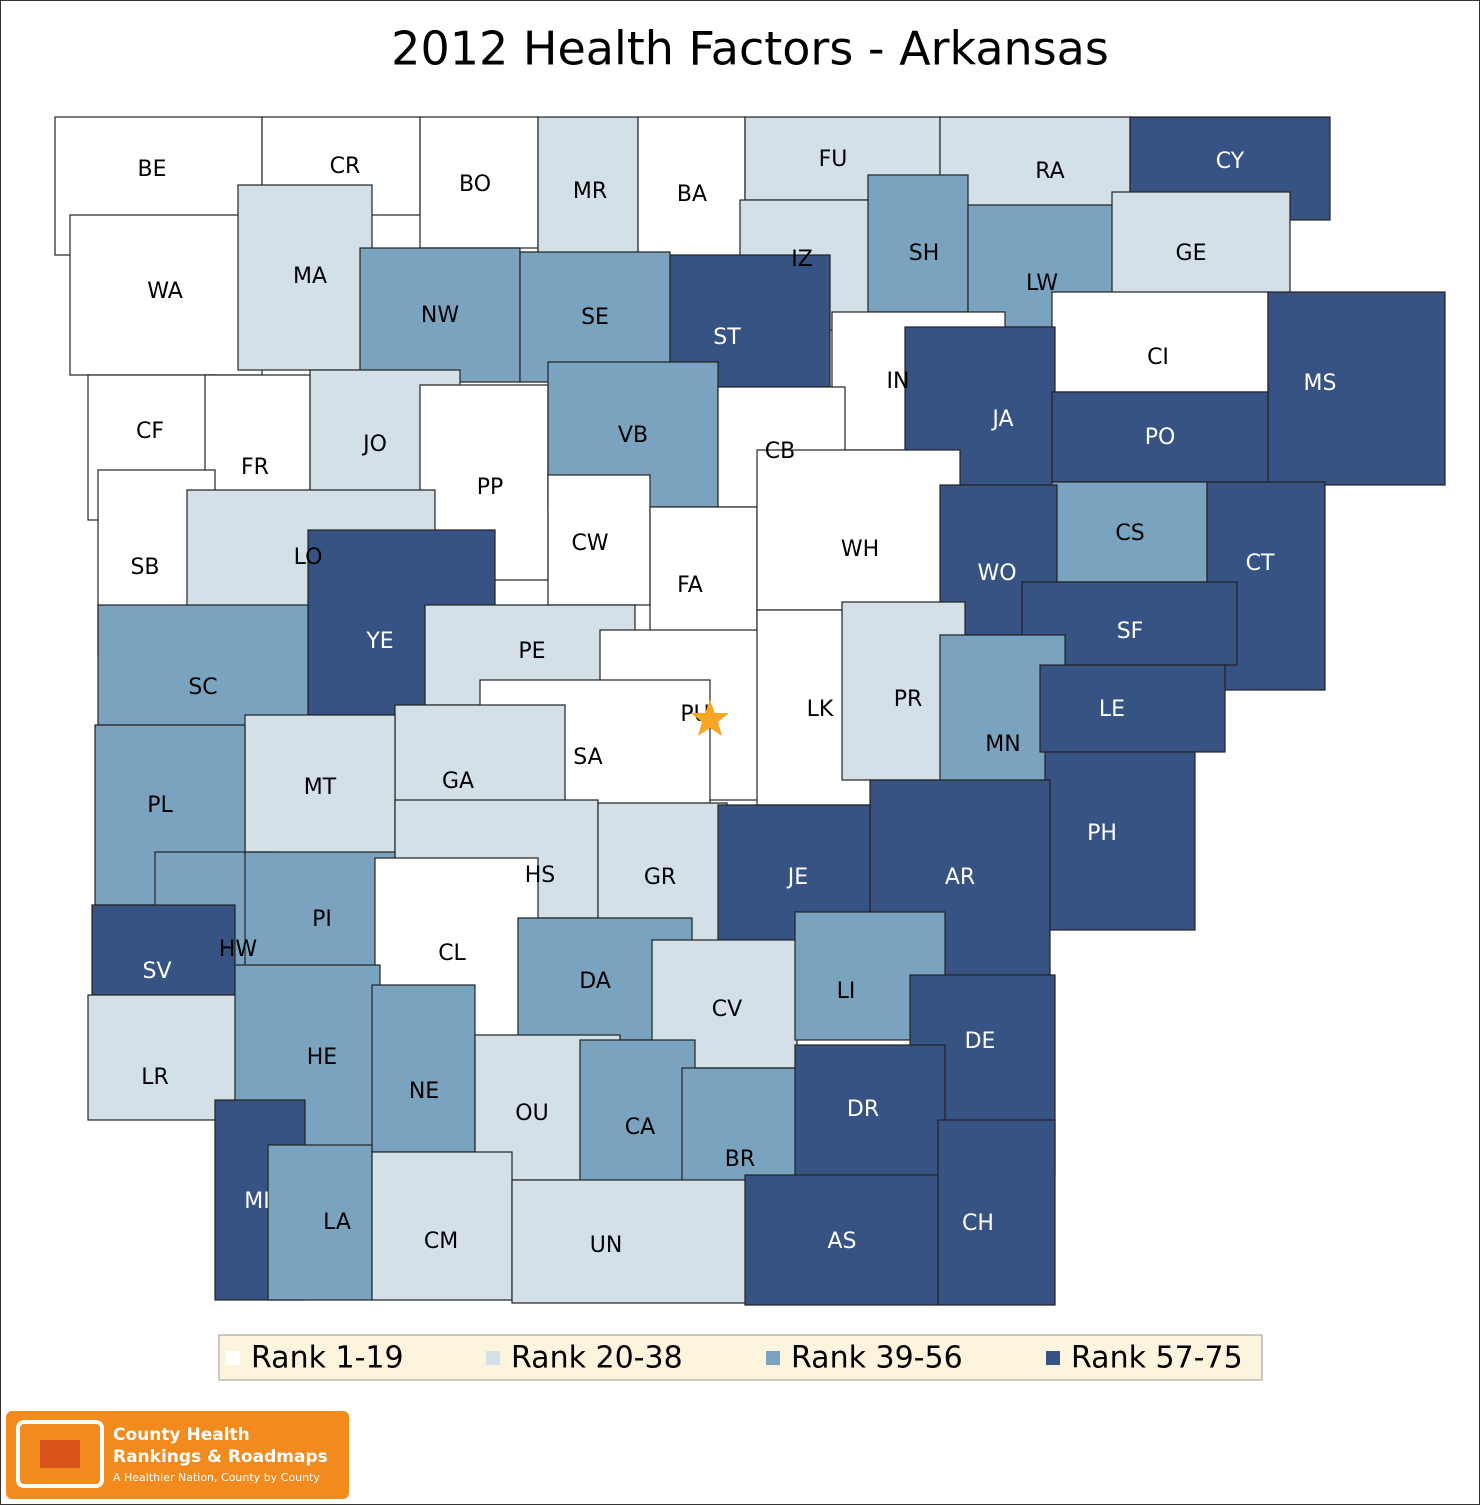  I want to click on county-label: PP, so click(490, 487).